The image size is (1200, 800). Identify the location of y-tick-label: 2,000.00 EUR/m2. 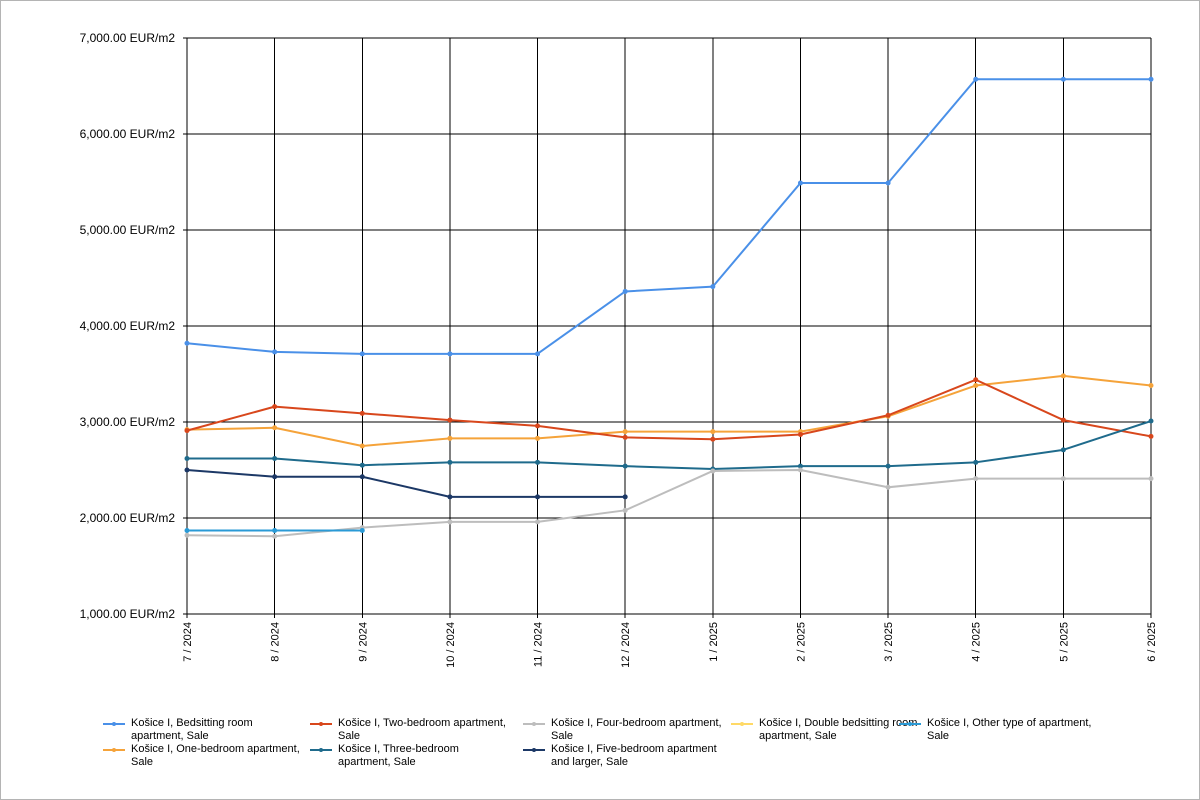
(128, 518).